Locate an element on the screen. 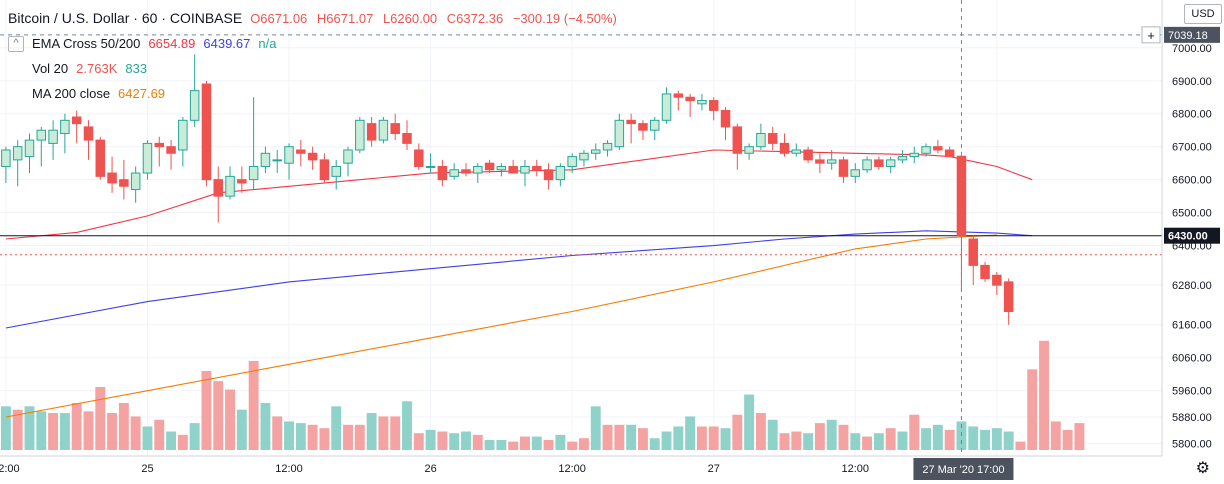 This screenshot has width=1224, height=484. currency-button: USD is located at coordinates (1203, 14).